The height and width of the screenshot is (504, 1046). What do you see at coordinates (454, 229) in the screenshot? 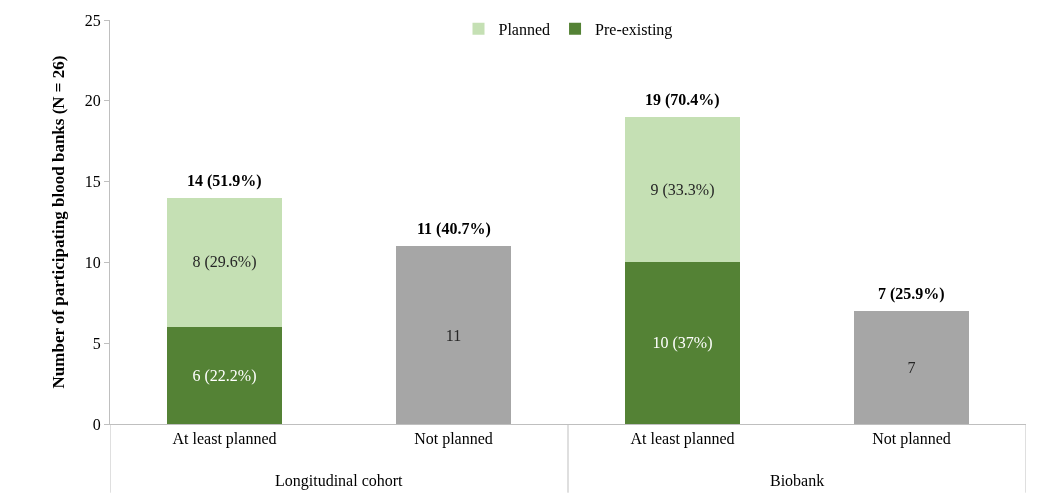
I see `total-label: 11 (40.7%)` at bounding box center [454, 229].